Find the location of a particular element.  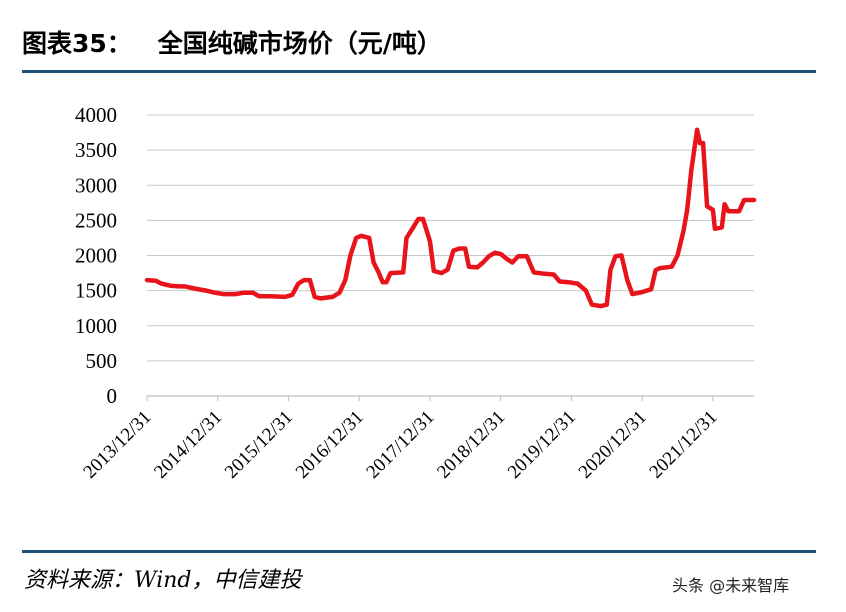

y-tick-label: 4000 is located at coordinates (96, 115).